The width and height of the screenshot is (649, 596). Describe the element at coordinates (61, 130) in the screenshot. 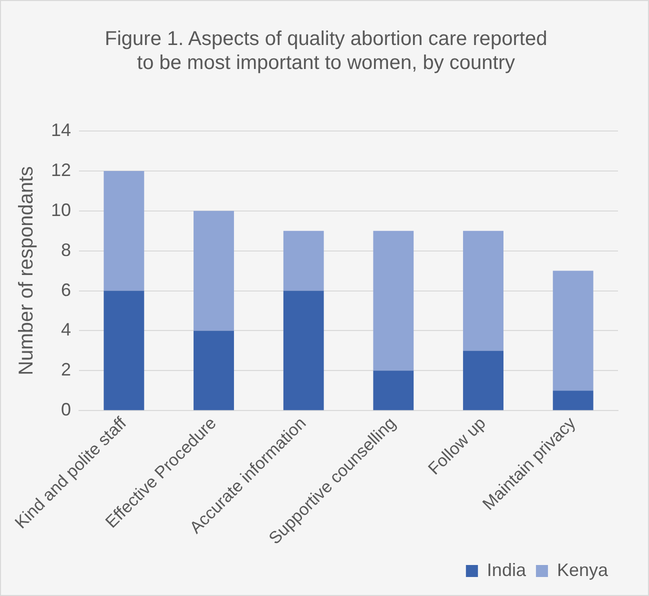

I see `y-tick-label: 14` at that location.